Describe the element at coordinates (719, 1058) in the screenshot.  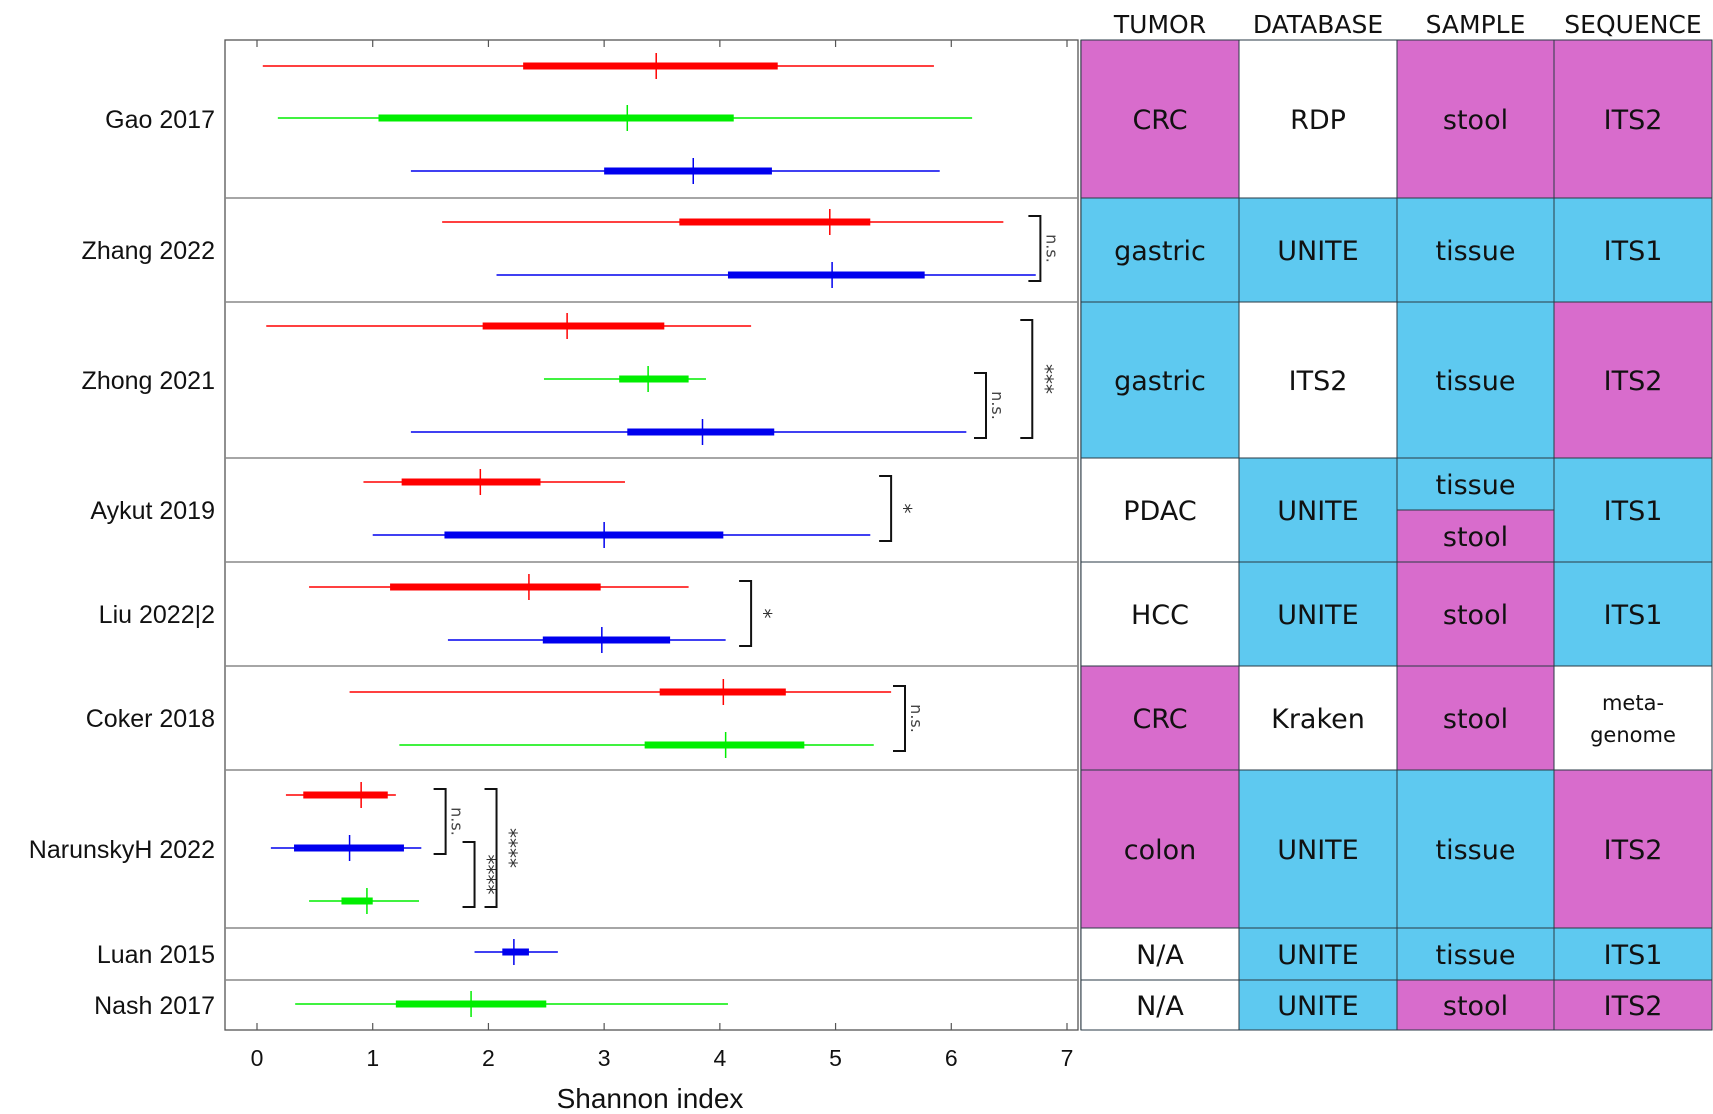
I see `tick-label: 4` at that location.